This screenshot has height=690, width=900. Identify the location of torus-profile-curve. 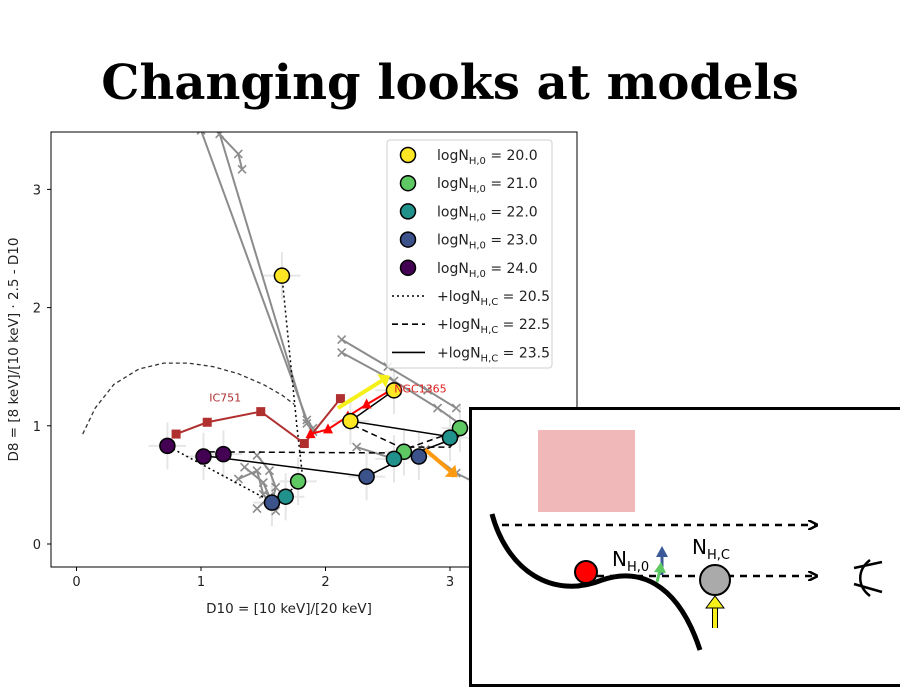
(596, 582).